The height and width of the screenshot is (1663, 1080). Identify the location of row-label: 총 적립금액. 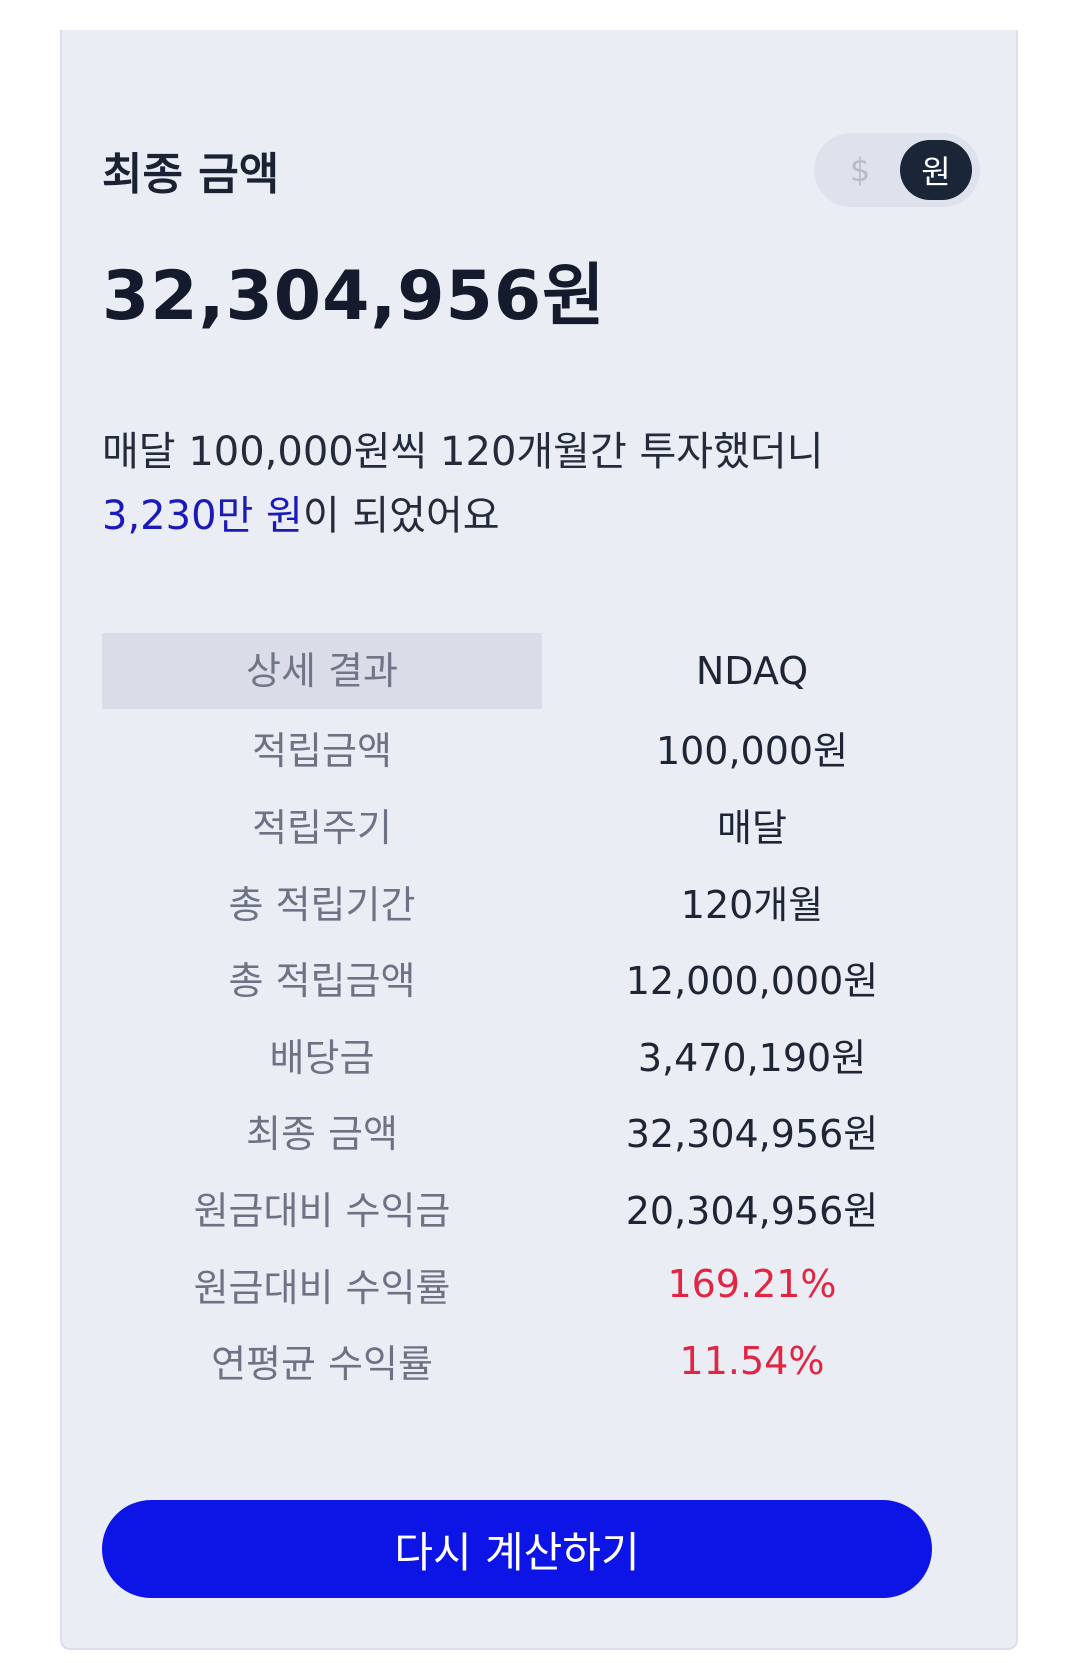
(322, 981).